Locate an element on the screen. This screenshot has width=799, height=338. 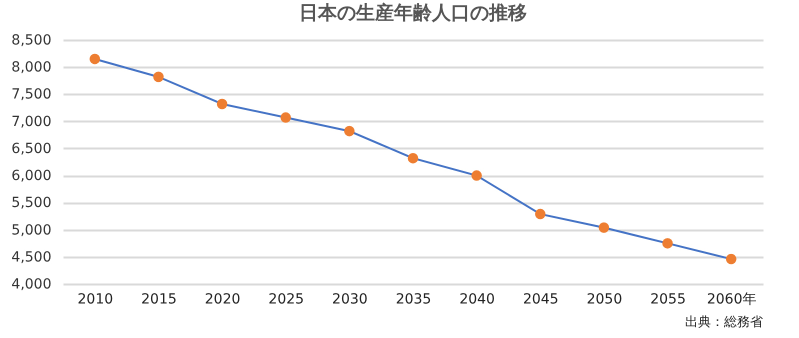
y-tick-label: 4,000 is located at coordinates (31, 284).